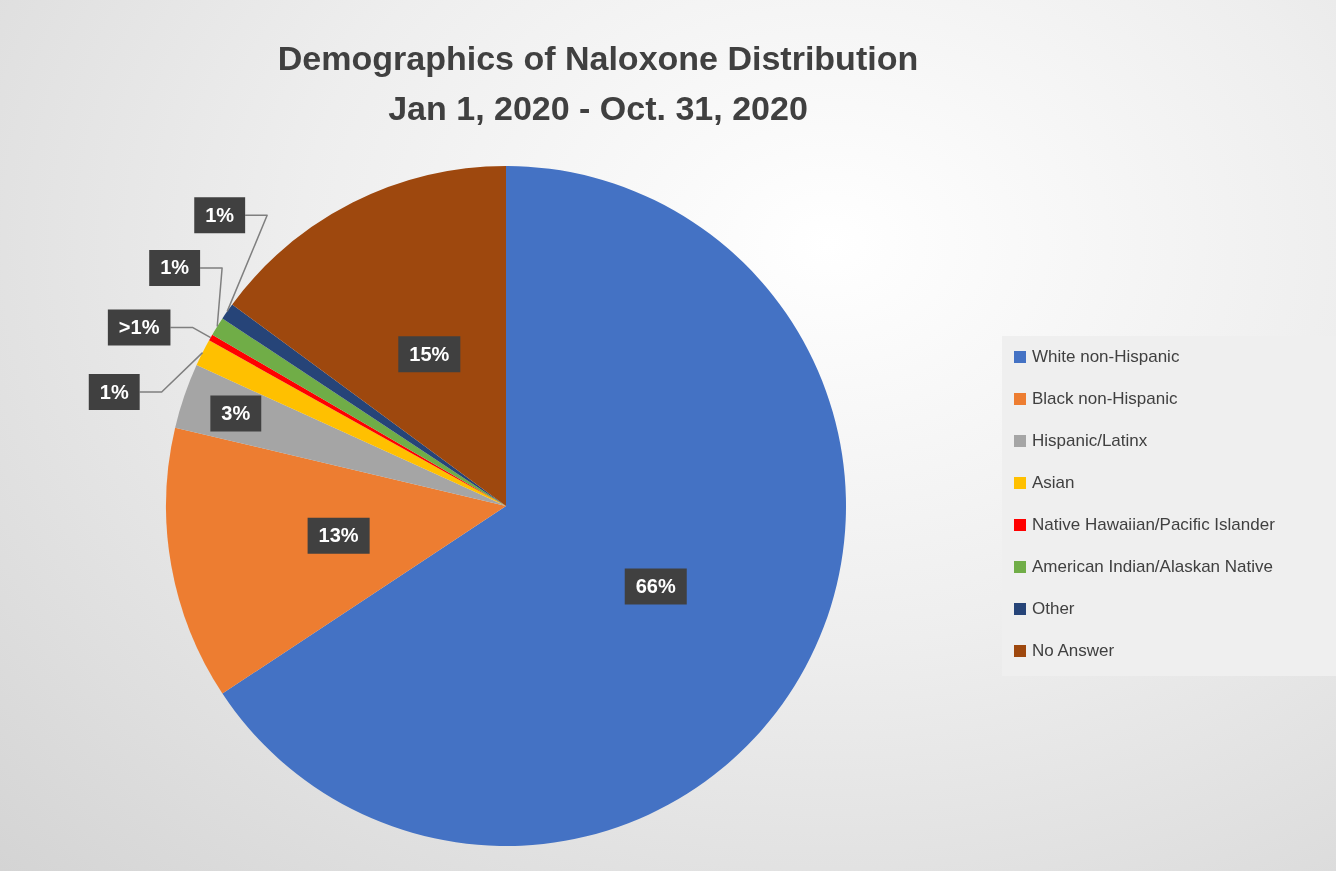  What do you see at coordinates (1105, 399) in the screenshot?
I see `legend-label: Black non-Hispanic` at bounding box center [1105, 399].